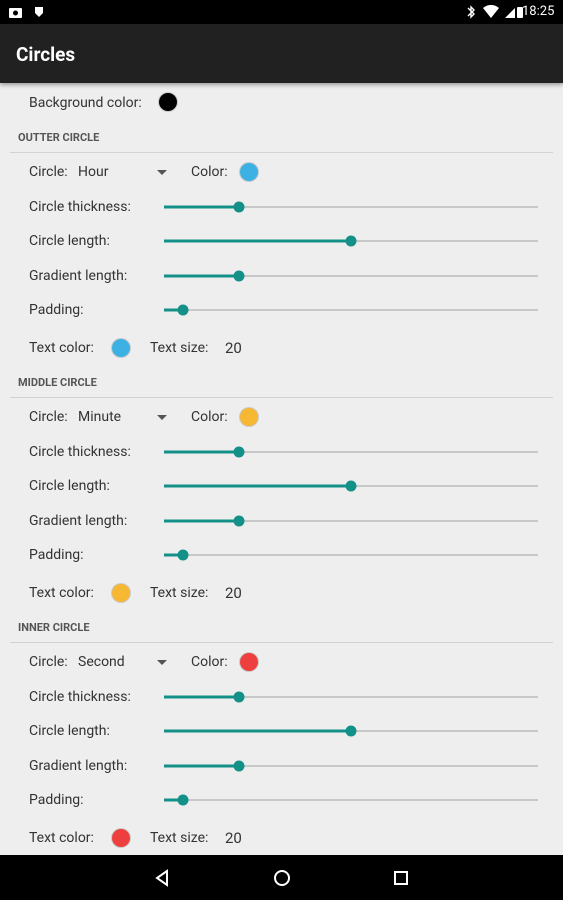 The width and height of the screenshot is (563, 900). Describe the element at coordinates (57, 382) in the screenshot. I see `section-title: MIDDLE CIRCLE` at that location.